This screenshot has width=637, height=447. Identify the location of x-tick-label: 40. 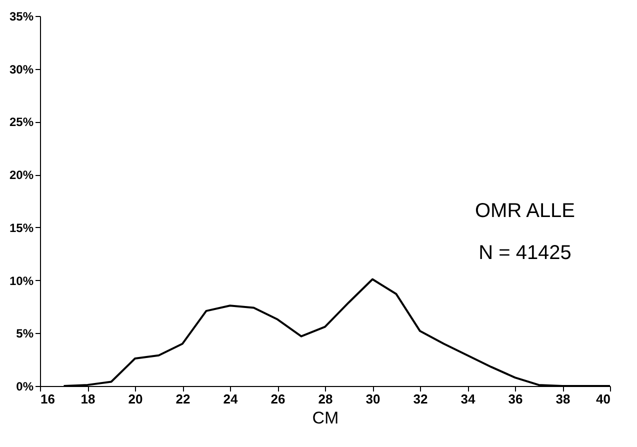
(603, 399).